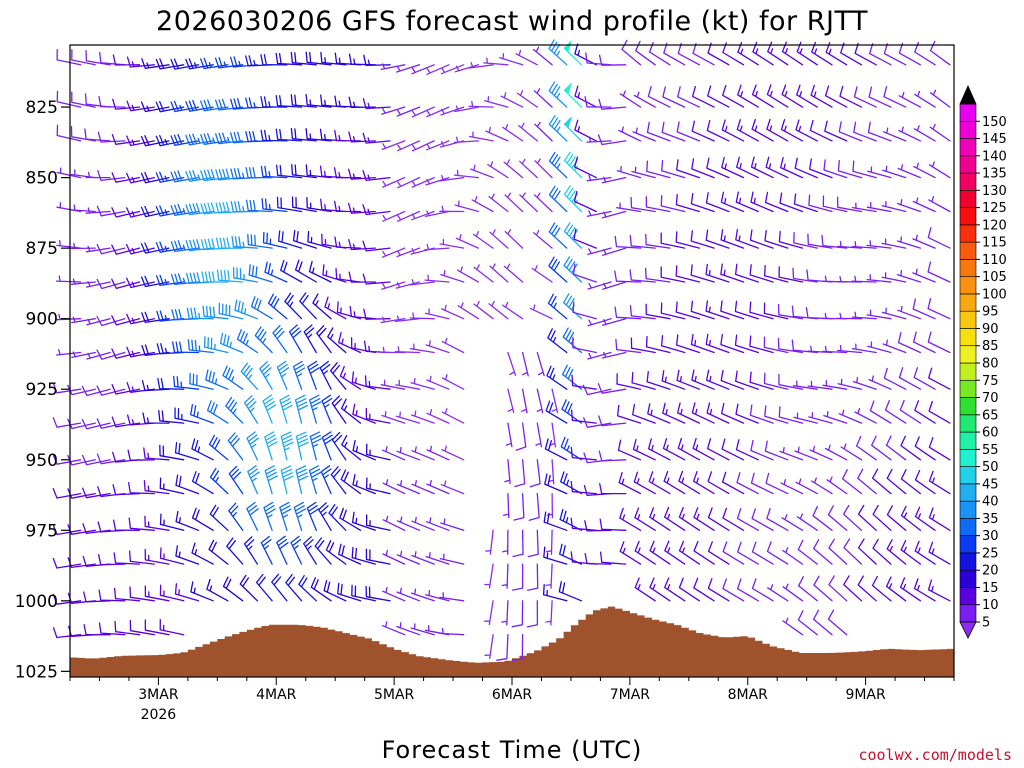  I want to click on y-tick-label: 1000, so click(36, 602).